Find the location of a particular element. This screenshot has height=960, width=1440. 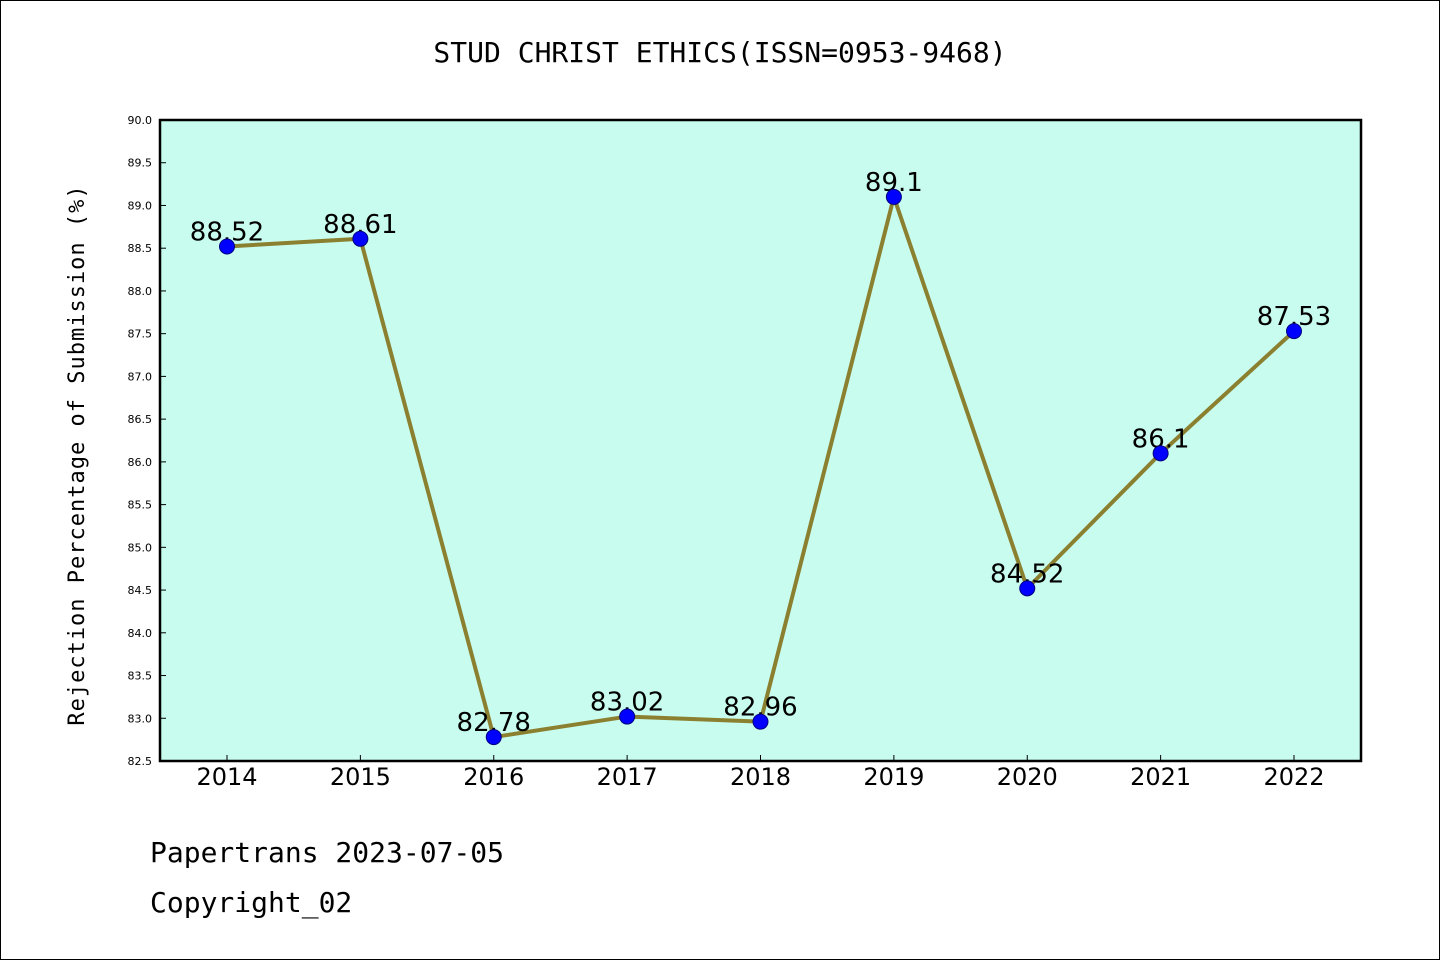

x-tick-label: 2015 is located at coordinates (360, 777).